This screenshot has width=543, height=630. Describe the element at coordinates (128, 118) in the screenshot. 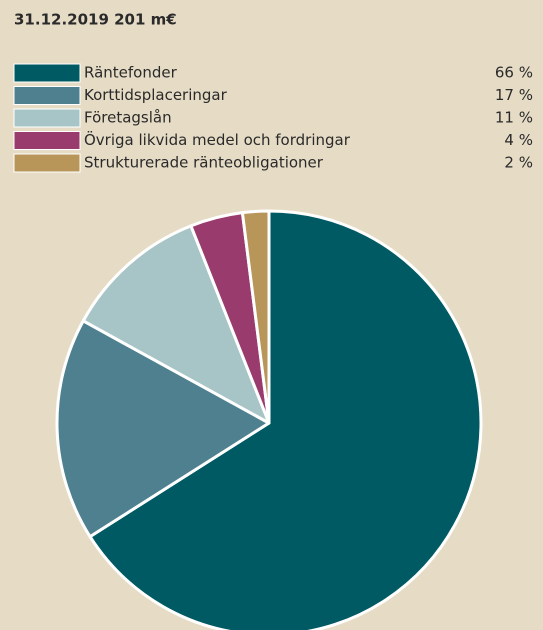

I see `legend-label: Företagslån` at that location.